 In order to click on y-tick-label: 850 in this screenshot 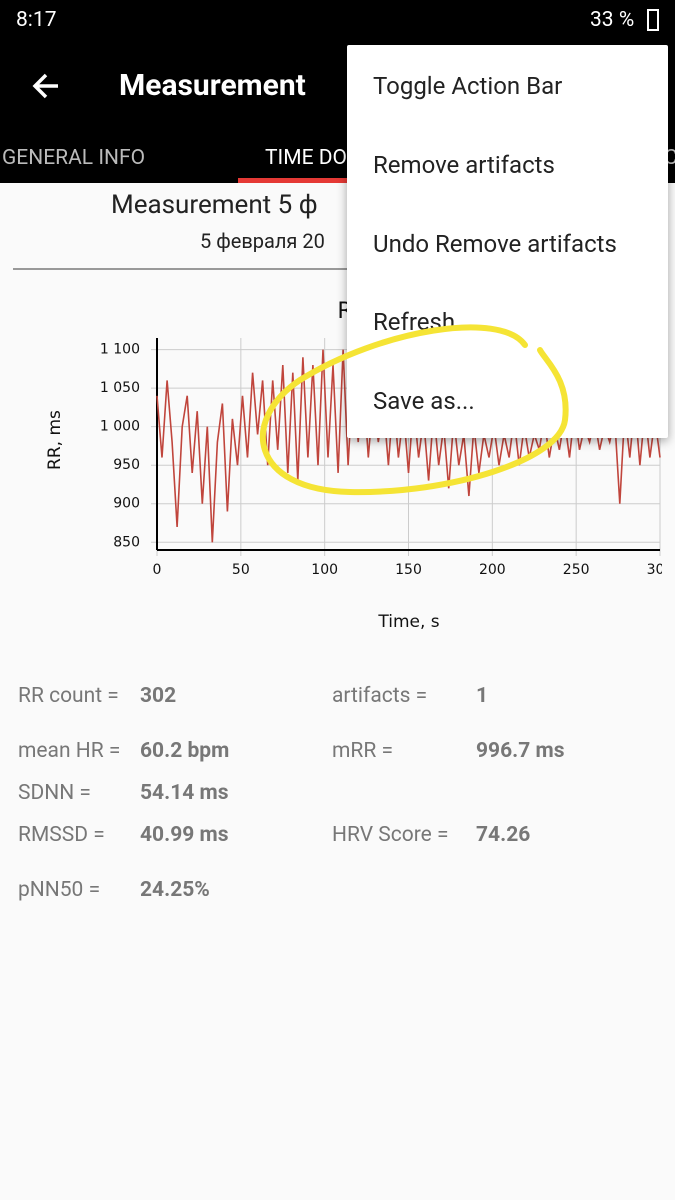, I will do `click(126, 542)`.